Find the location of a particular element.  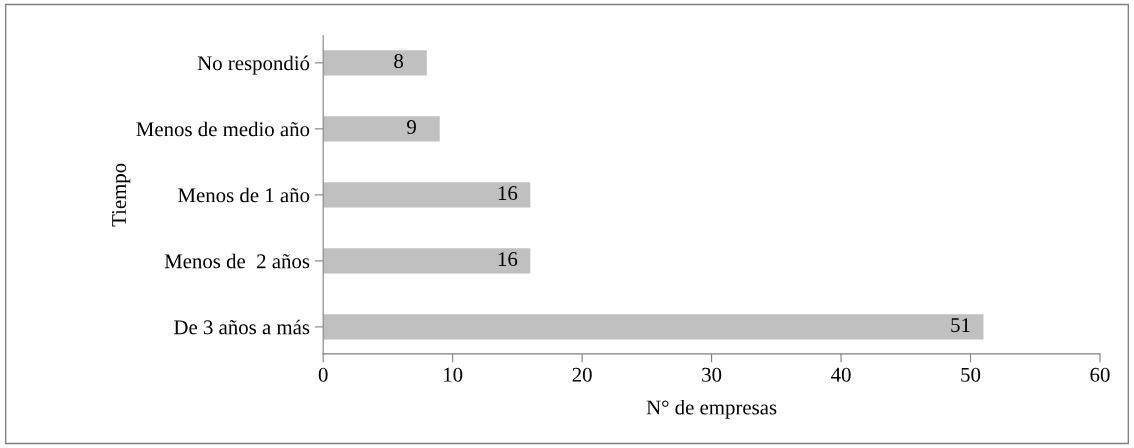

x-tick-label: 20 is located at coordinates (582, 374).